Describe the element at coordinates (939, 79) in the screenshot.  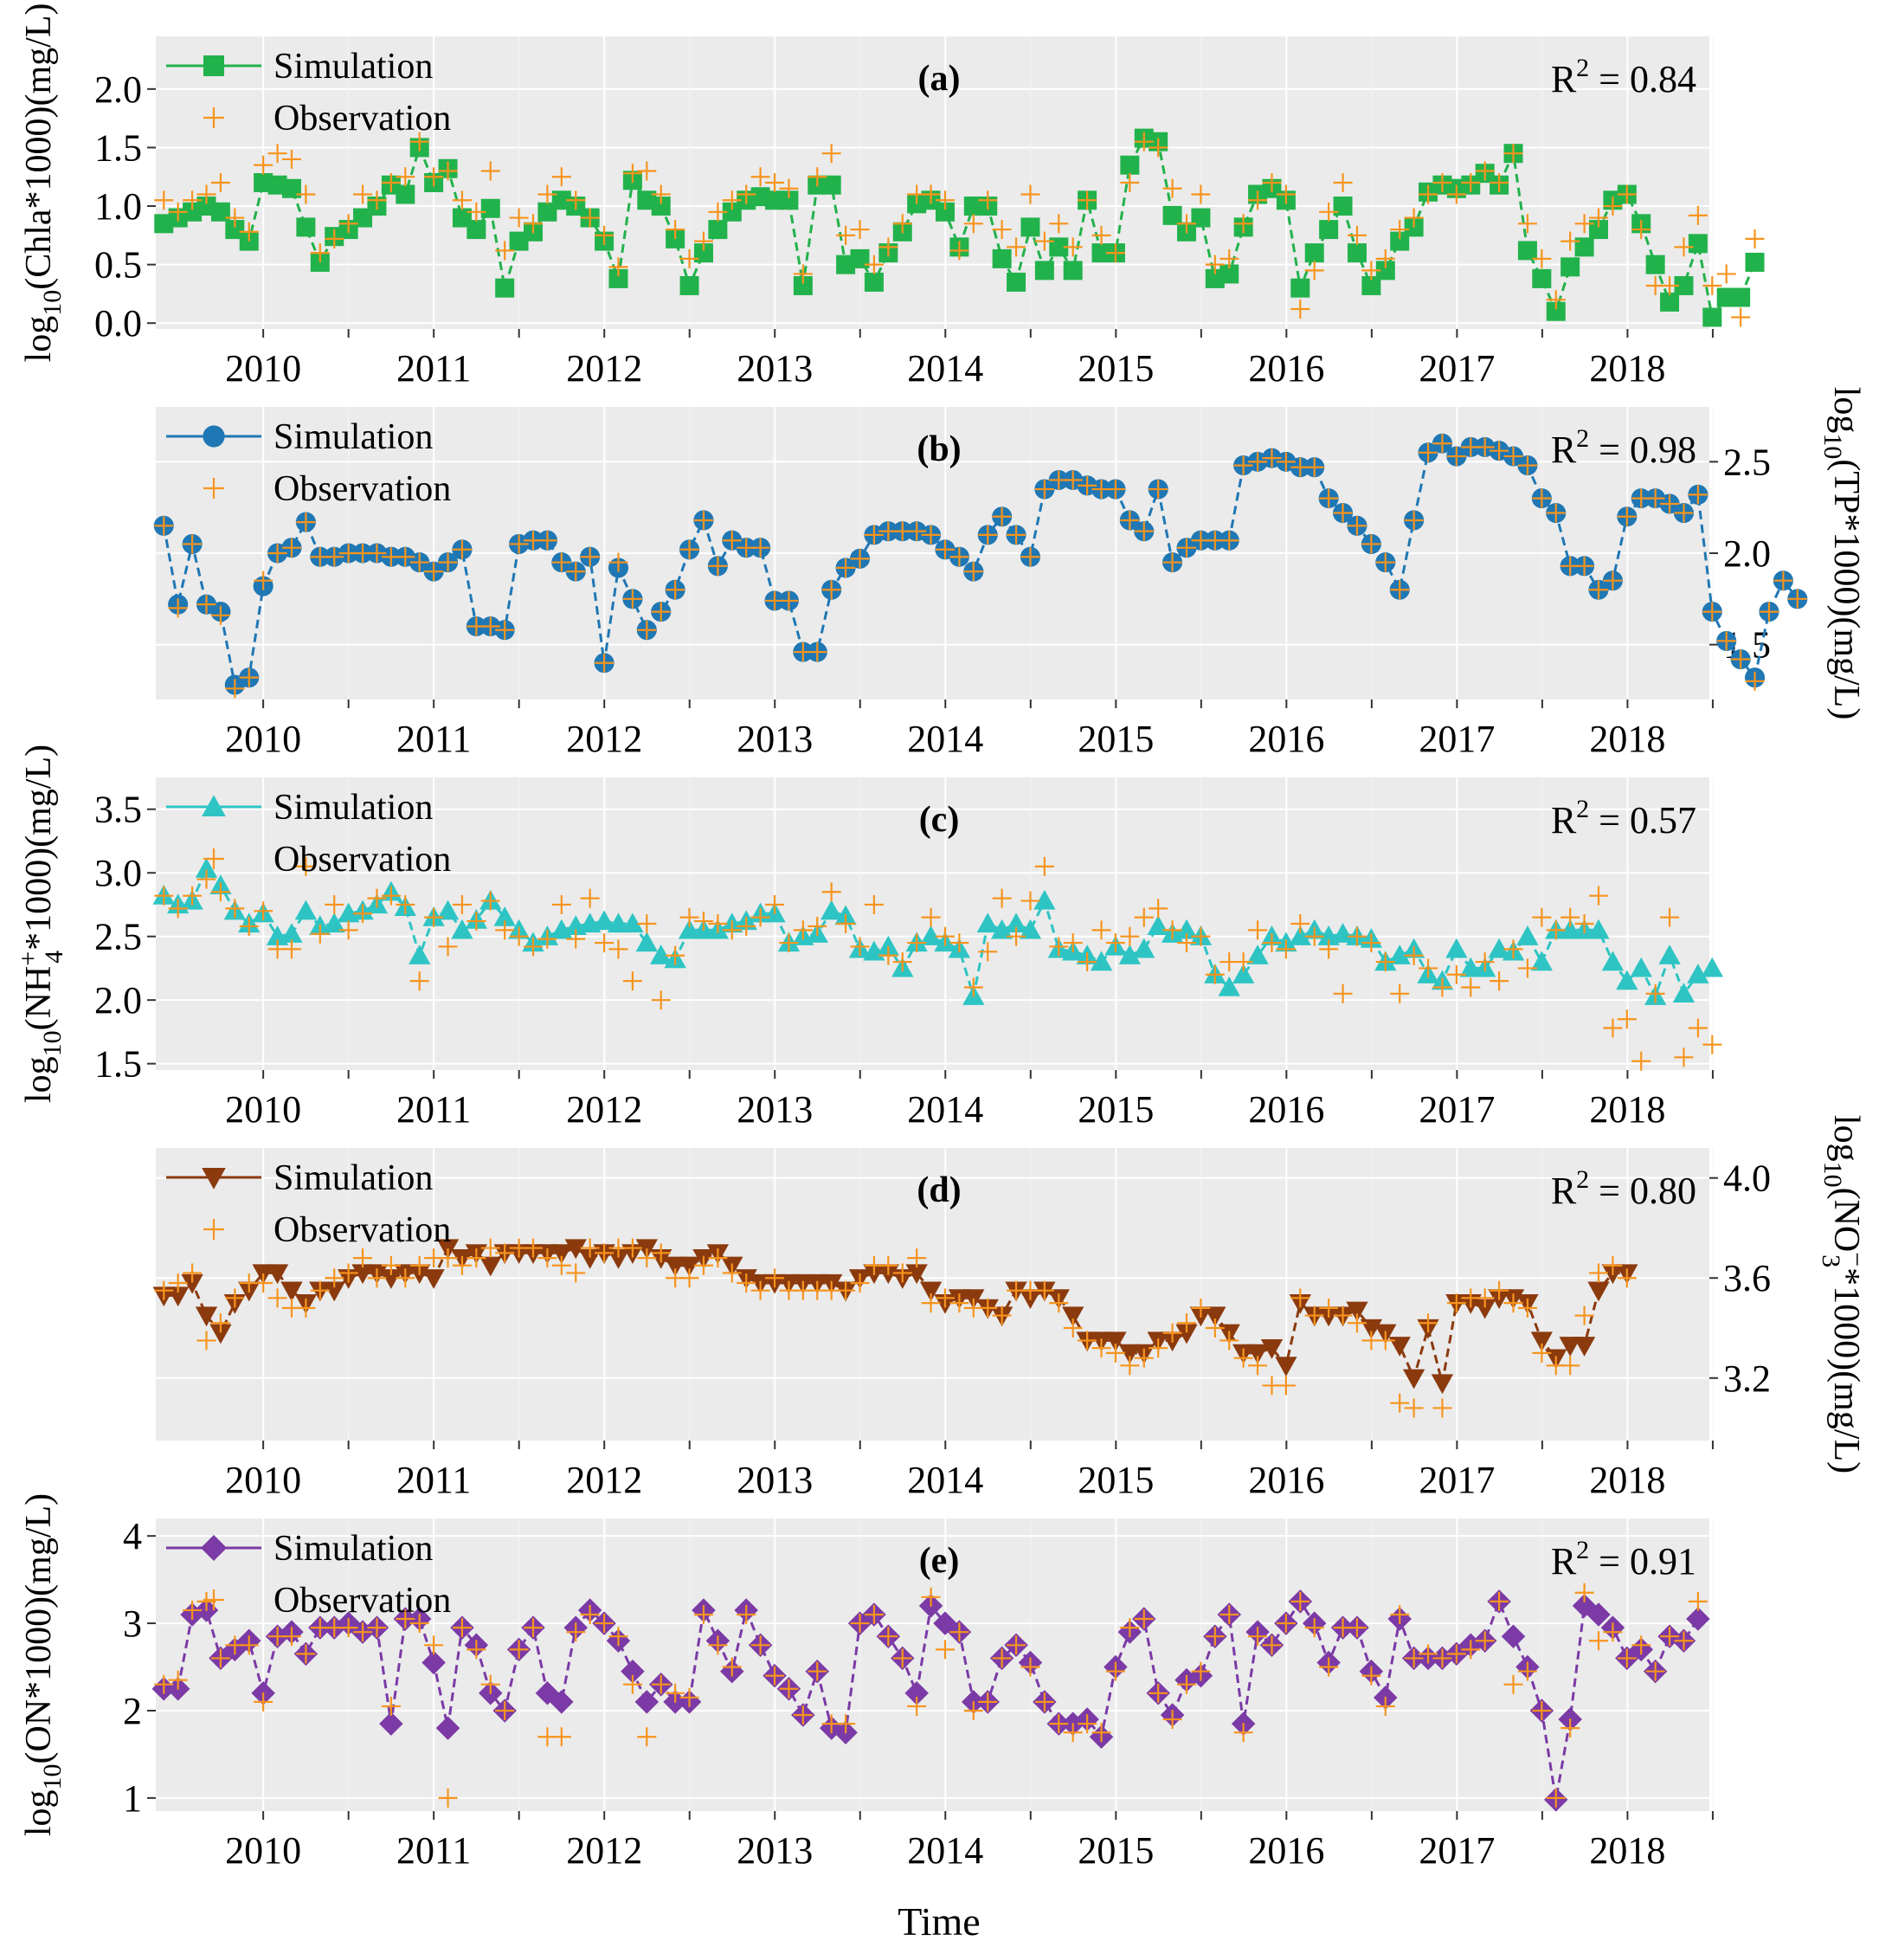
I see `panel-label: (a)` at that location.